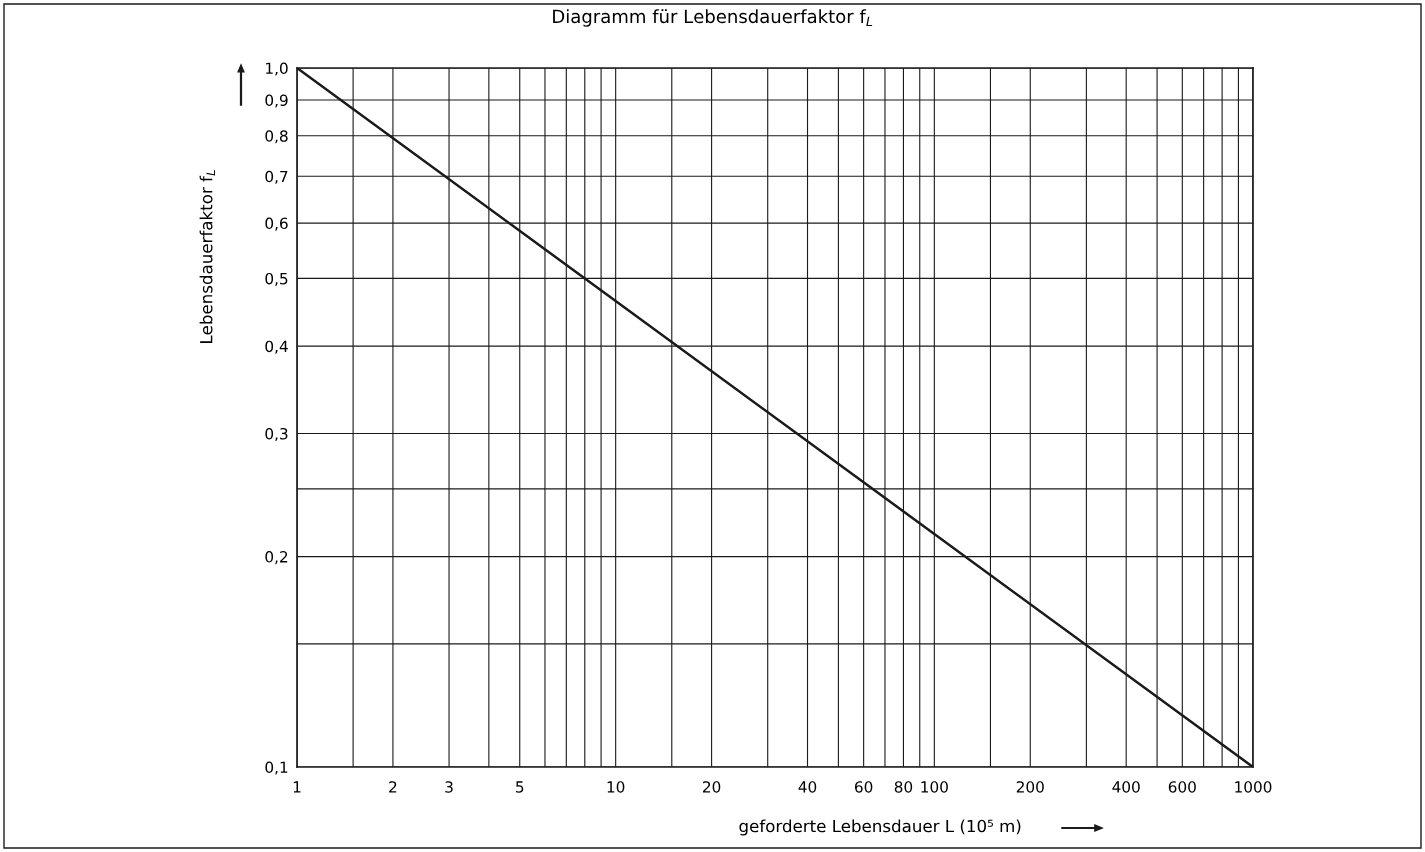 The image size is (1425, 852). I want to click on x-tick-label: 60, so click(863, 787).